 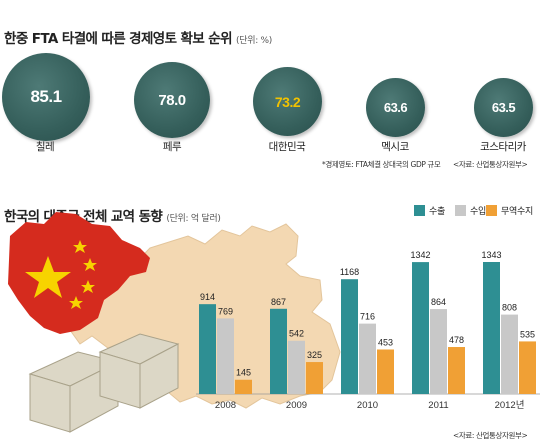 What do you see at coordinates (193, 219) in the screenshot?
I see `trade-unit: (단위: 억 달러)` at bounding box center [193, 219].